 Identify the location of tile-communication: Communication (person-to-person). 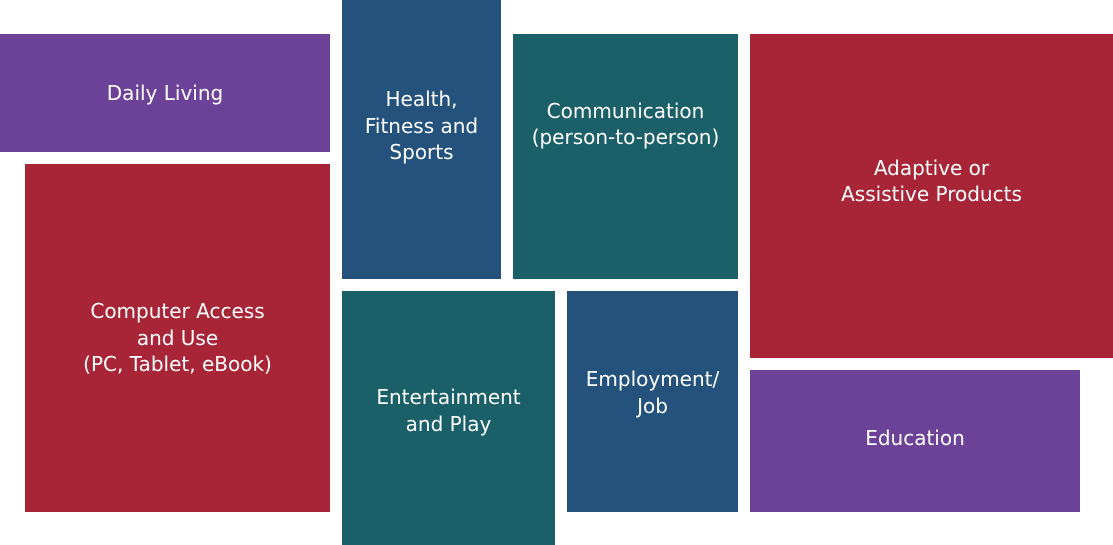
(625, 156).